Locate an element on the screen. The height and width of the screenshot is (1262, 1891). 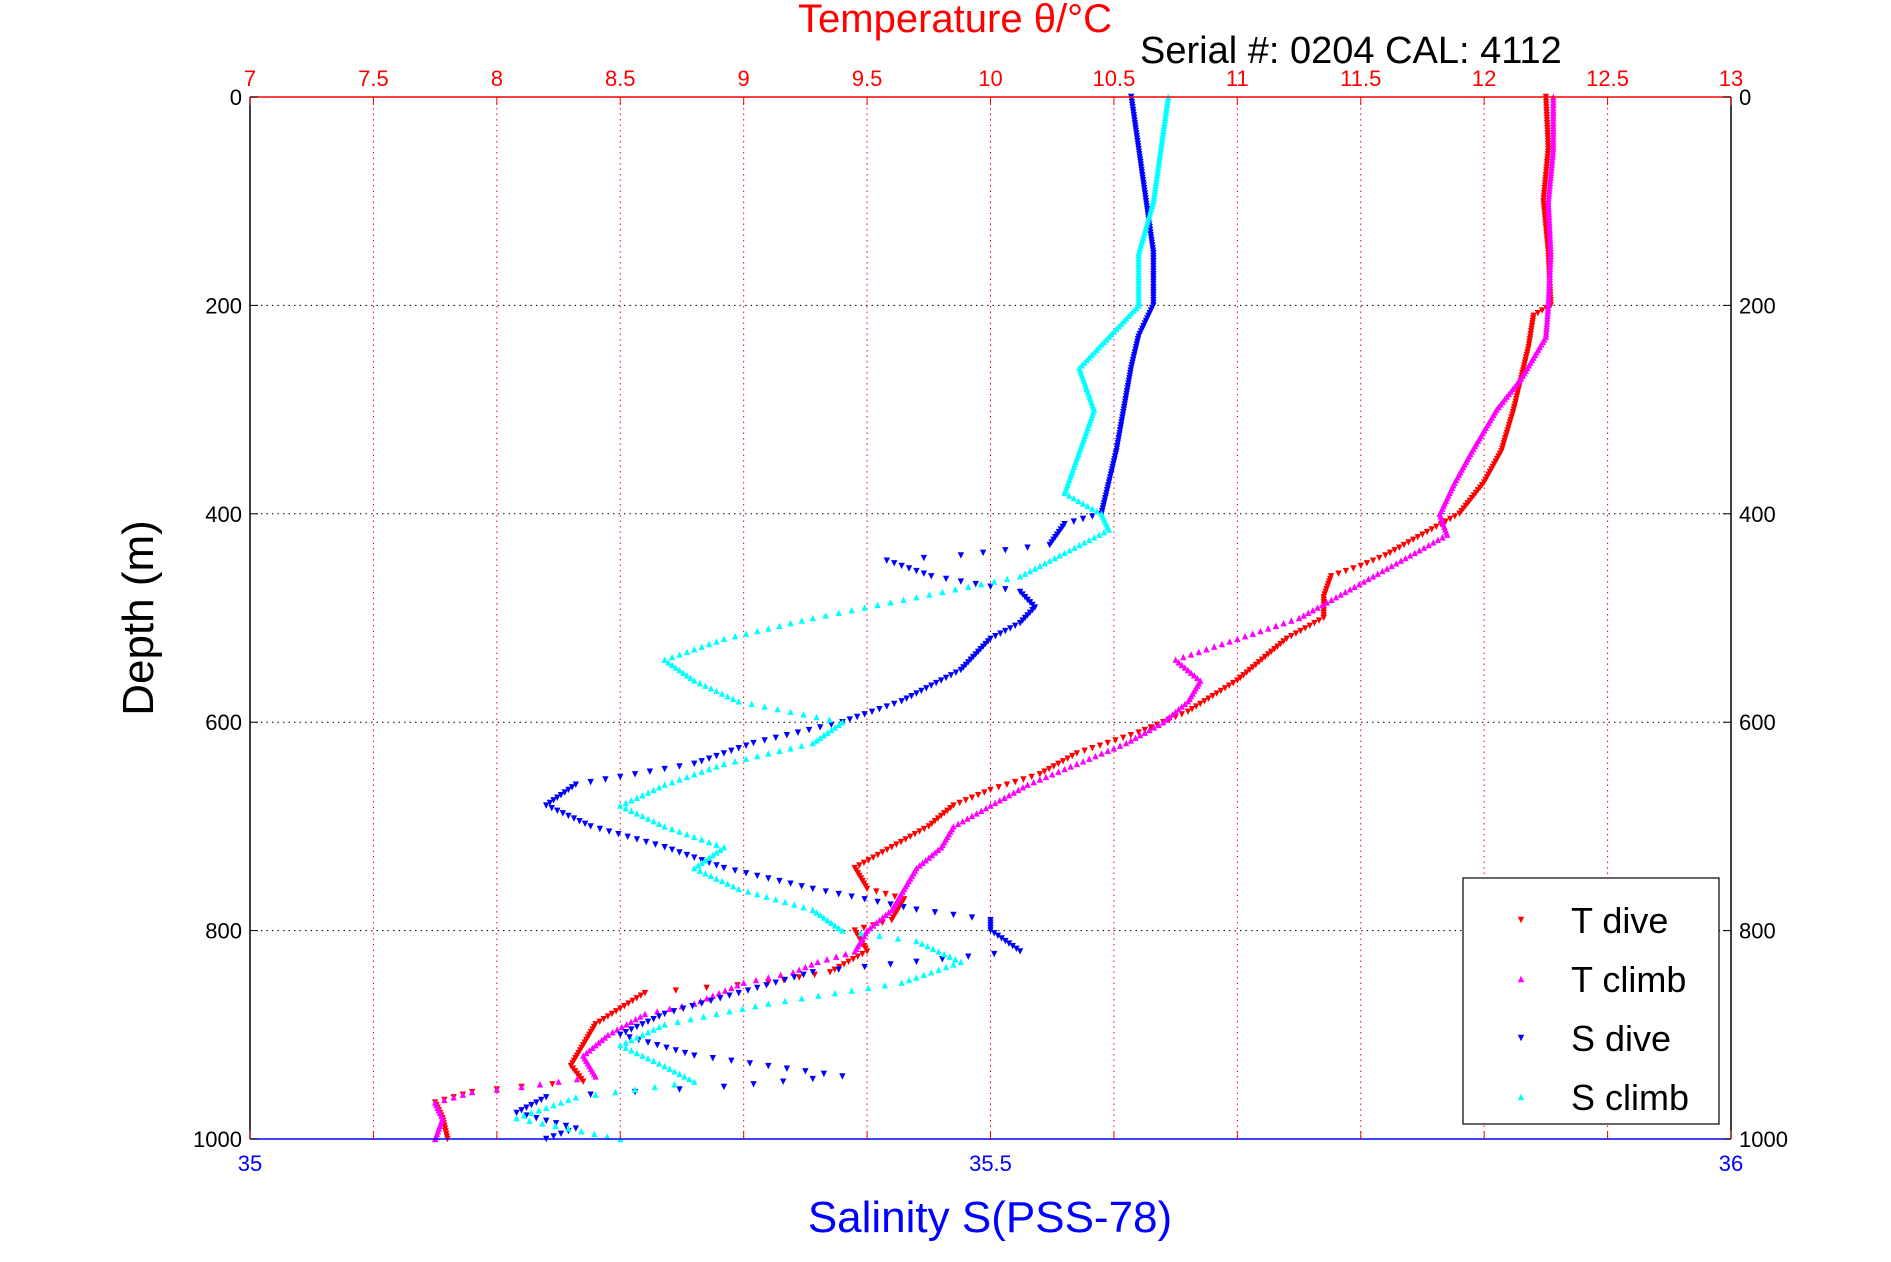
depth-tick-label-left: 800 is located at coordinates (223, 931).